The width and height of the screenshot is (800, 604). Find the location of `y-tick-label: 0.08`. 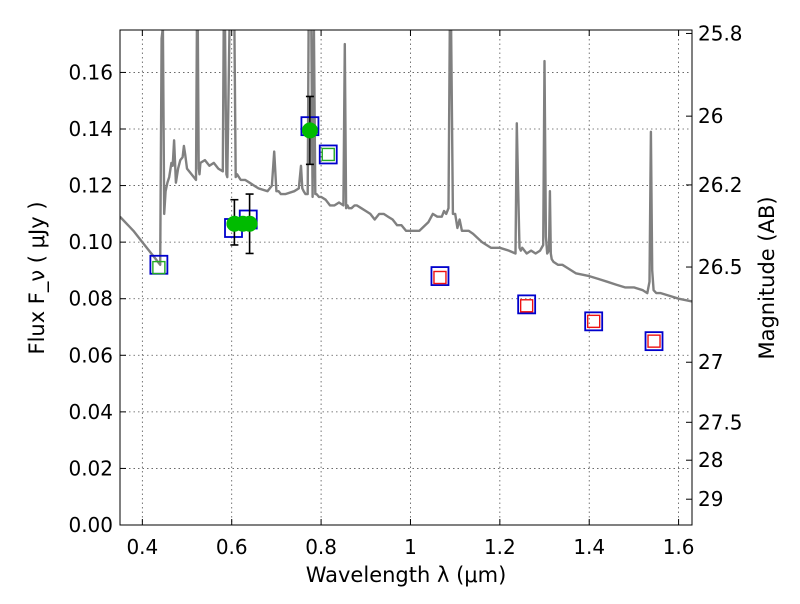

y-tick-label: 0.08 is located at coordinates (90, 299).